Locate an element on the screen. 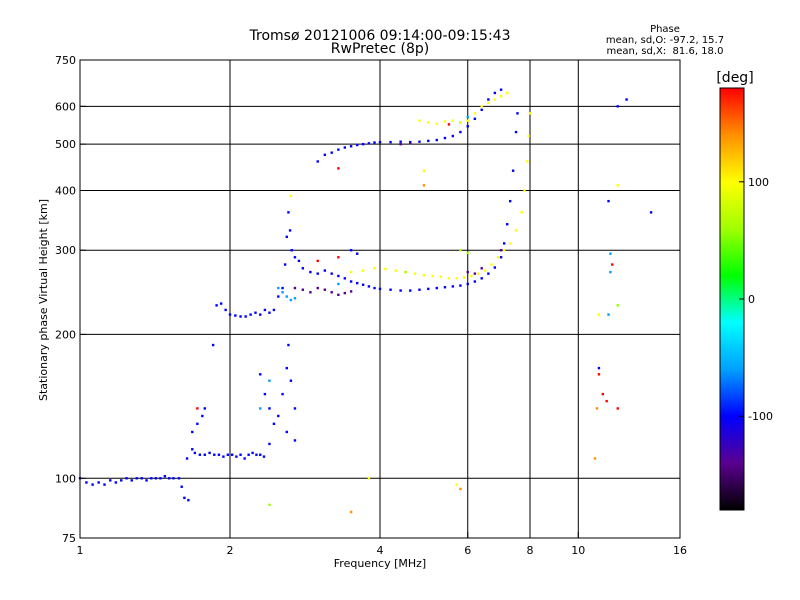 This screenshot has width=800, height=600. x-tick-label: 16 is located at coordinates (680, 550).